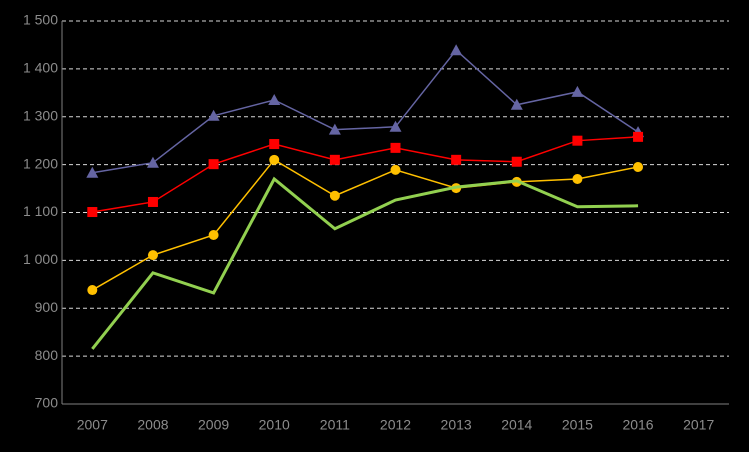 The image size is (749, 452). What do you see at coordinates (365, 174) in the screenshot?
I see `series-line` at bounding box center [365, 174].